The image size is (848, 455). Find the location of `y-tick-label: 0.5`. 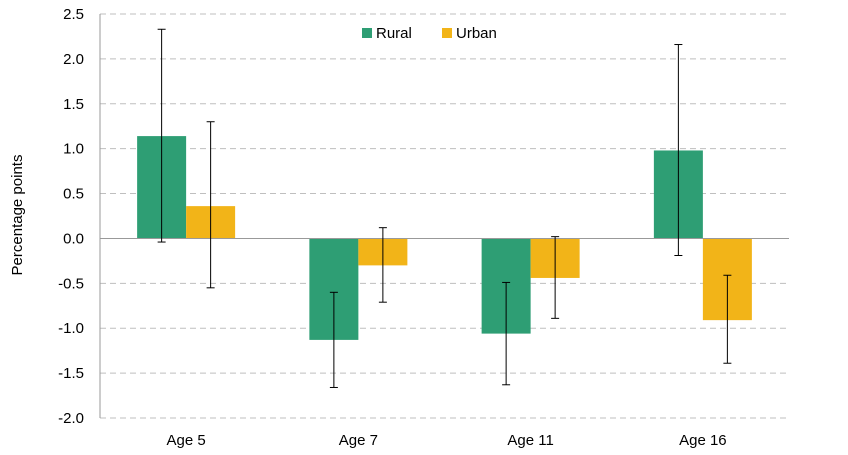

y-tick-label: 0.5 is located at coordinates (73, 194).